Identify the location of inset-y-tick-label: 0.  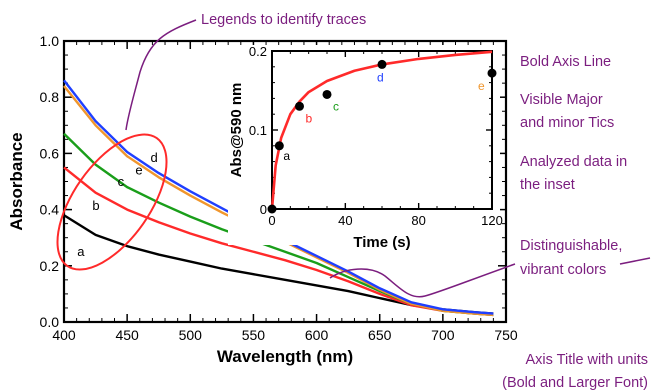
(263, 209).